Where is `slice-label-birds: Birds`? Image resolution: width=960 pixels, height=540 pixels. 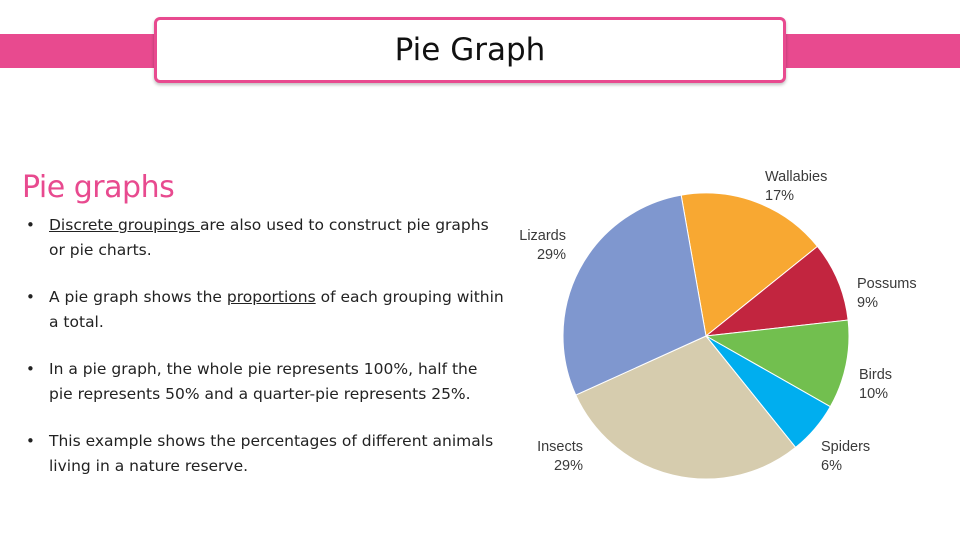
slice-label-birds: Birds is located at coordinates (875, 375).